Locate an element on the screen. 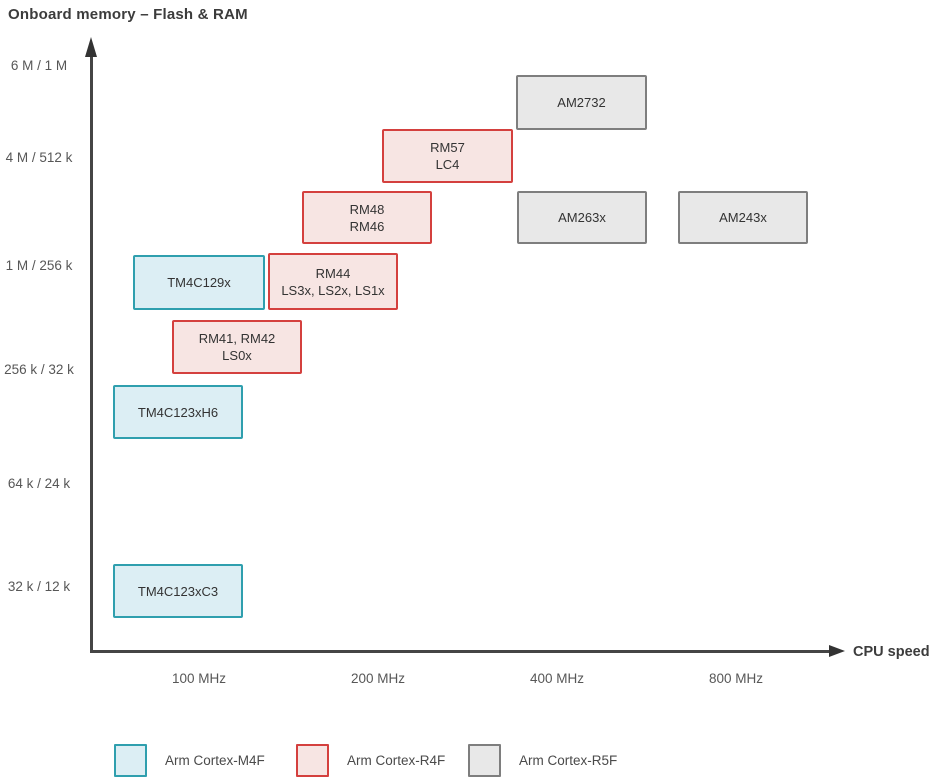 The width and height of the screenshot is (936, 783). device-box: TM4C129x is located at coordinates (199, 282).